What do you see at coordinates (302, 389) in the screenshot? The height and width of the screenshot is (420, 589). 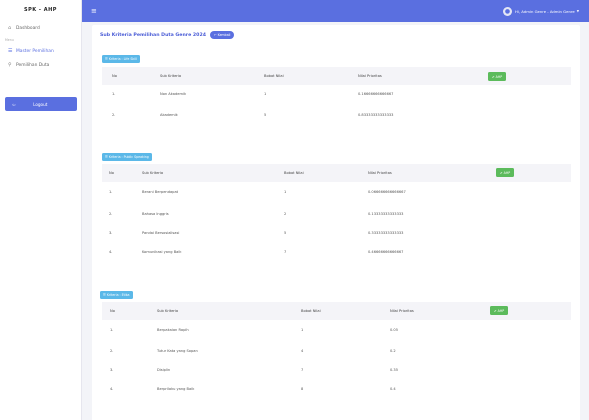 I see `weight-value: 8` at bounding box center [302, 389].